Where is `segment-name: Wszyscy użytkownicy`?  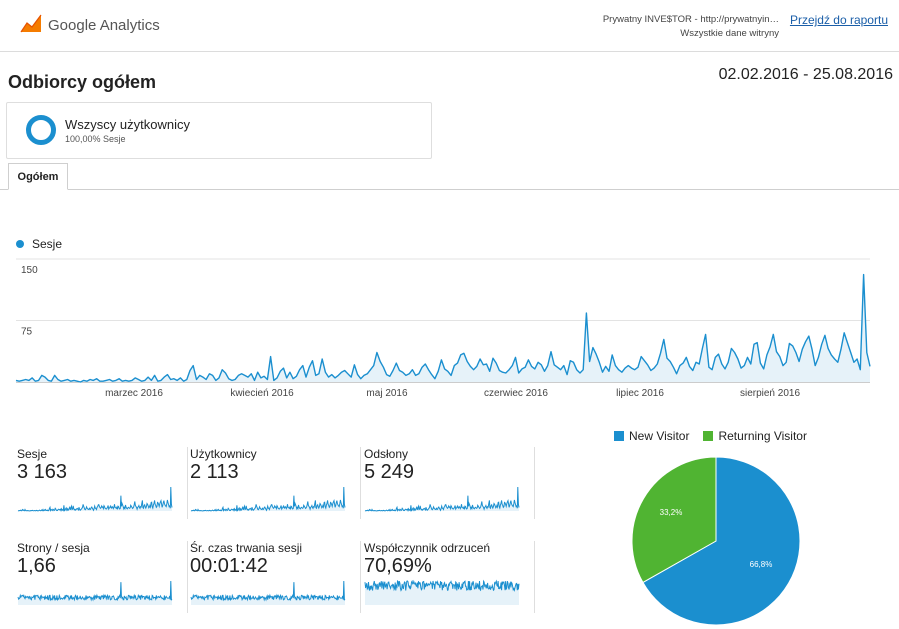 segment-name: Wszyscy użytkownicy is located at coordinates (127, 124).